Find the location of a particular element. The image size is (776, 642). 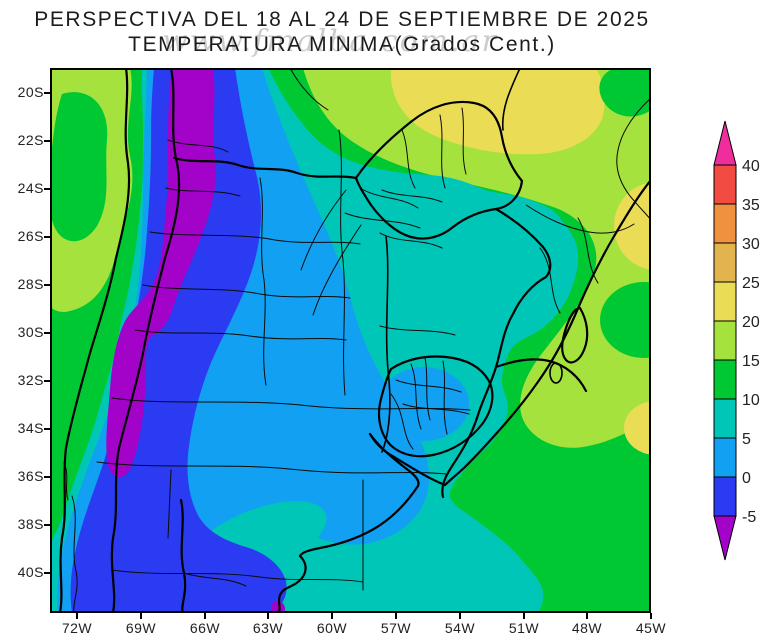

lat-label-22s: 22S is located at coordinates (30, 140).